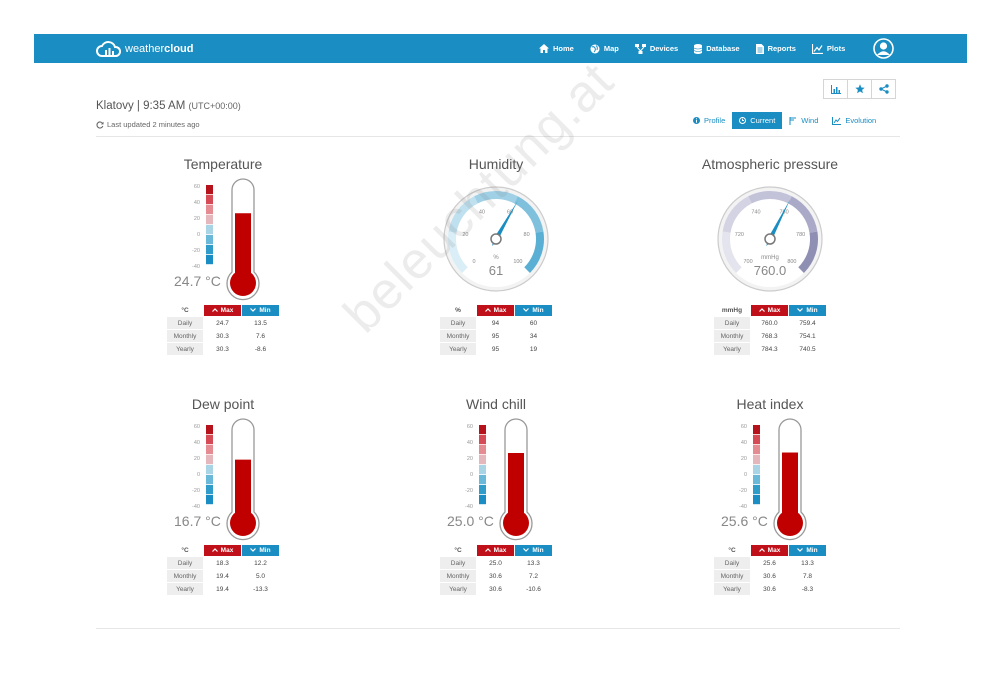 The width and height of the screenshot is (1000, 674). Describe the element at coordinates (770, 563) in the screenshot. I see `stats-row: Daily 25.6 13.3` at that location.